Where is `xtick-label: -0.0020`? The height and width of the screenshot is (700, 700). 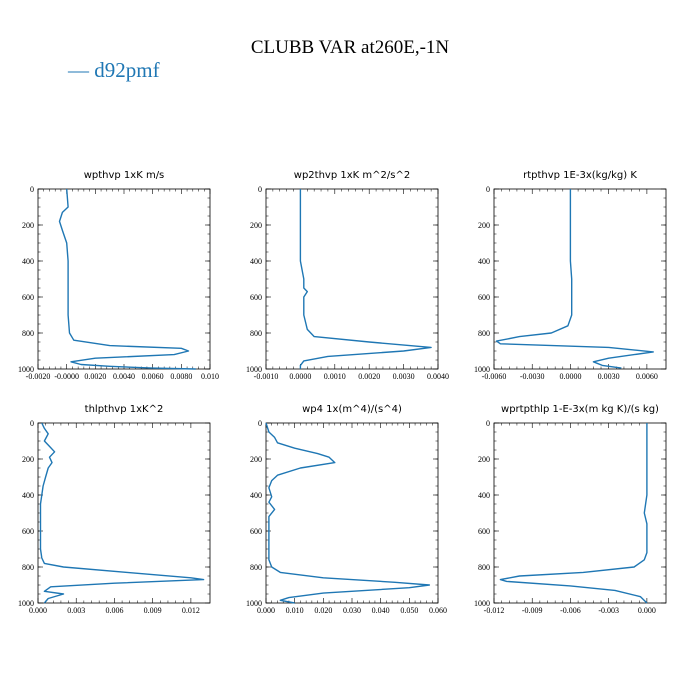
xtick-label: -0.0020 is located at coordinates (38, 376).